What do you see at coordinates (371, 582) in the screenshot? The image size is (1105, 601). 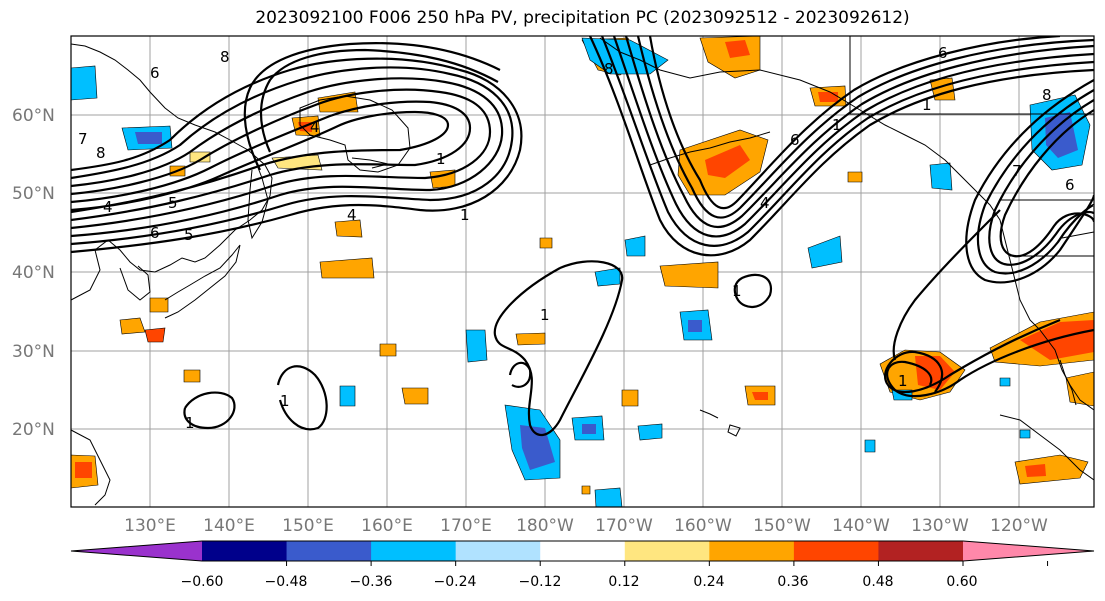 I see `colorbar-tick-label: −0.36` at bounding box center [371, 582].